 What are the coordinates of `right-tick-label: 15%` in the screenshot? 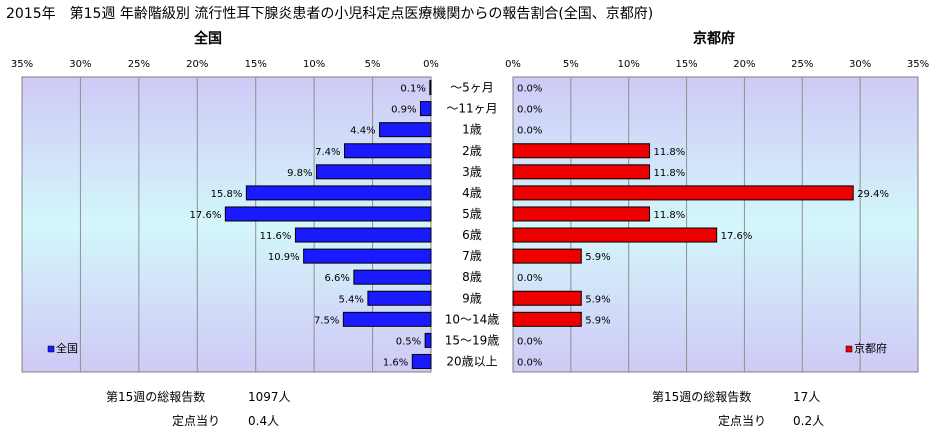 It's located at (686, 64).